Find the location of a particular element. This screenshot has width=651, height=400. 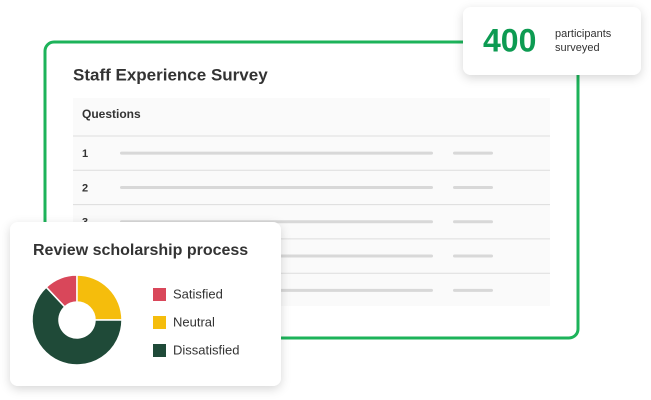

legend-label: Neutral is located at coordinates (194, 321).